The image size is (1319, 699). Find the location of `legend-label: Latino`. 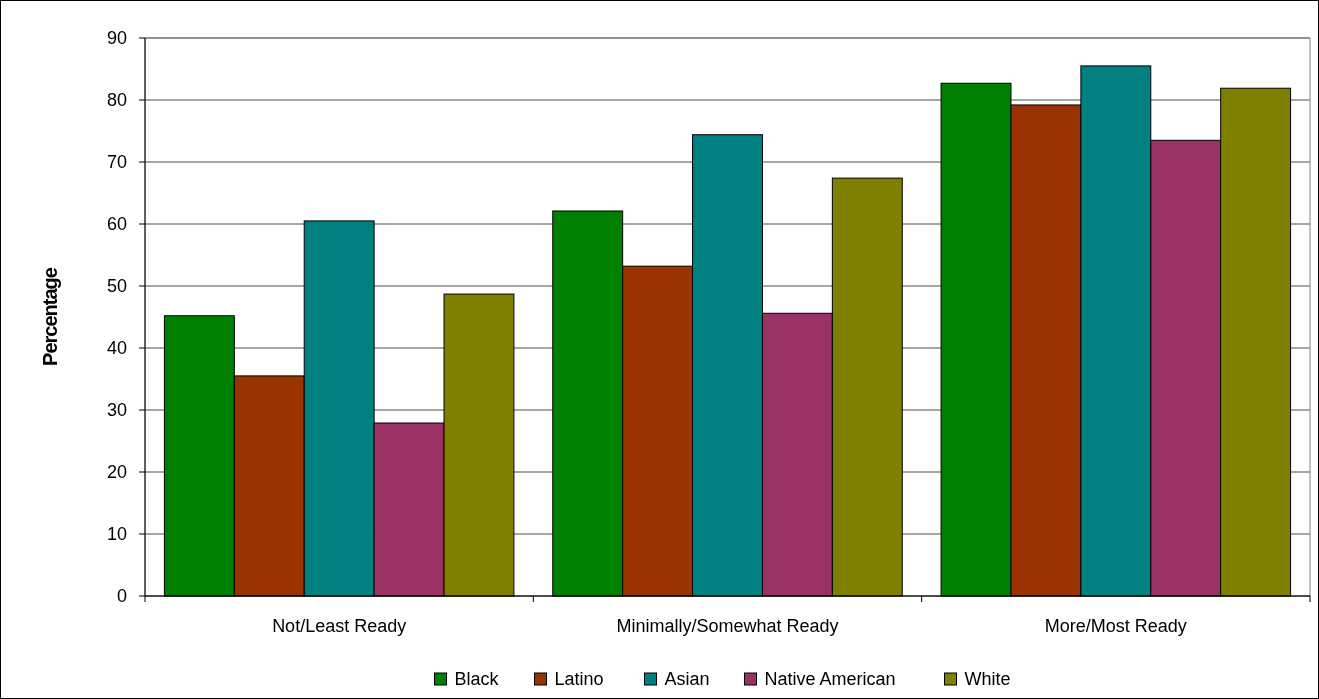

legend-label: Latino is located at coordinates (579, 679).